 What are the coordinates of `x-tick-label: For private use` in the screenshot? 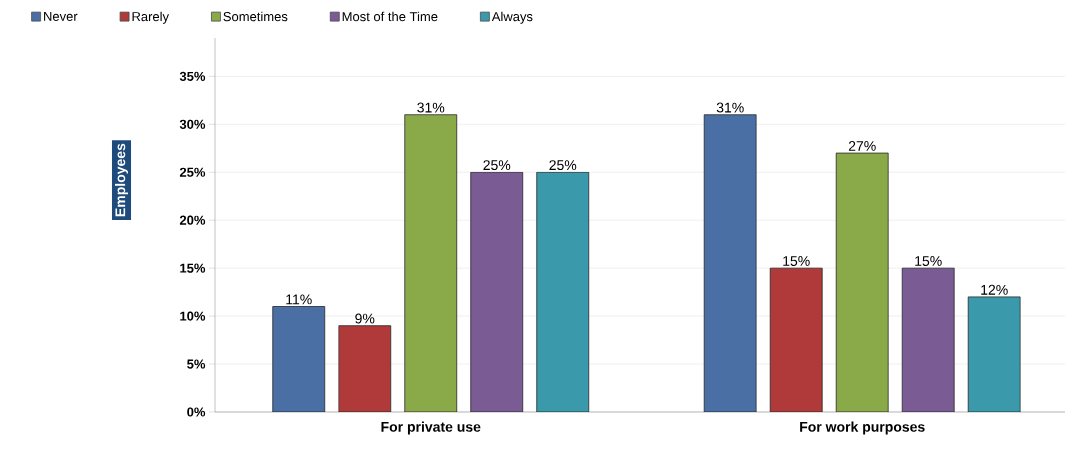 It's located at (431, 428).